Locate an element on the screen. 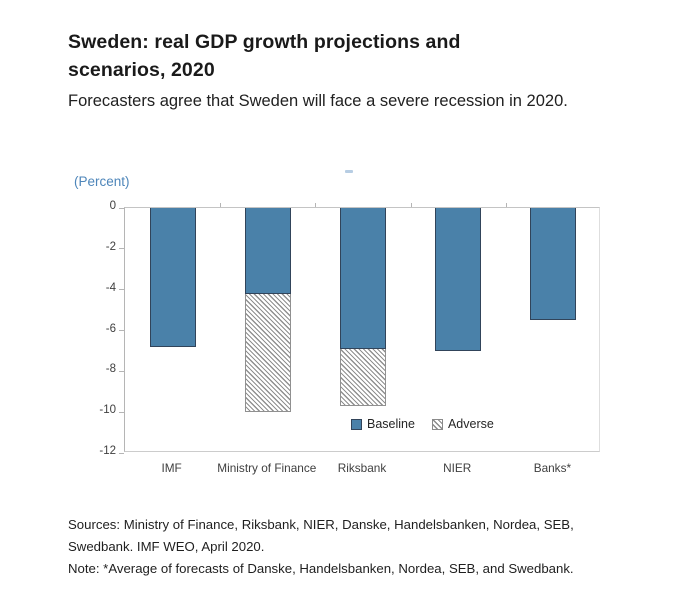  legend-baseline-label: Baseline is located at coordinates (391, 424).